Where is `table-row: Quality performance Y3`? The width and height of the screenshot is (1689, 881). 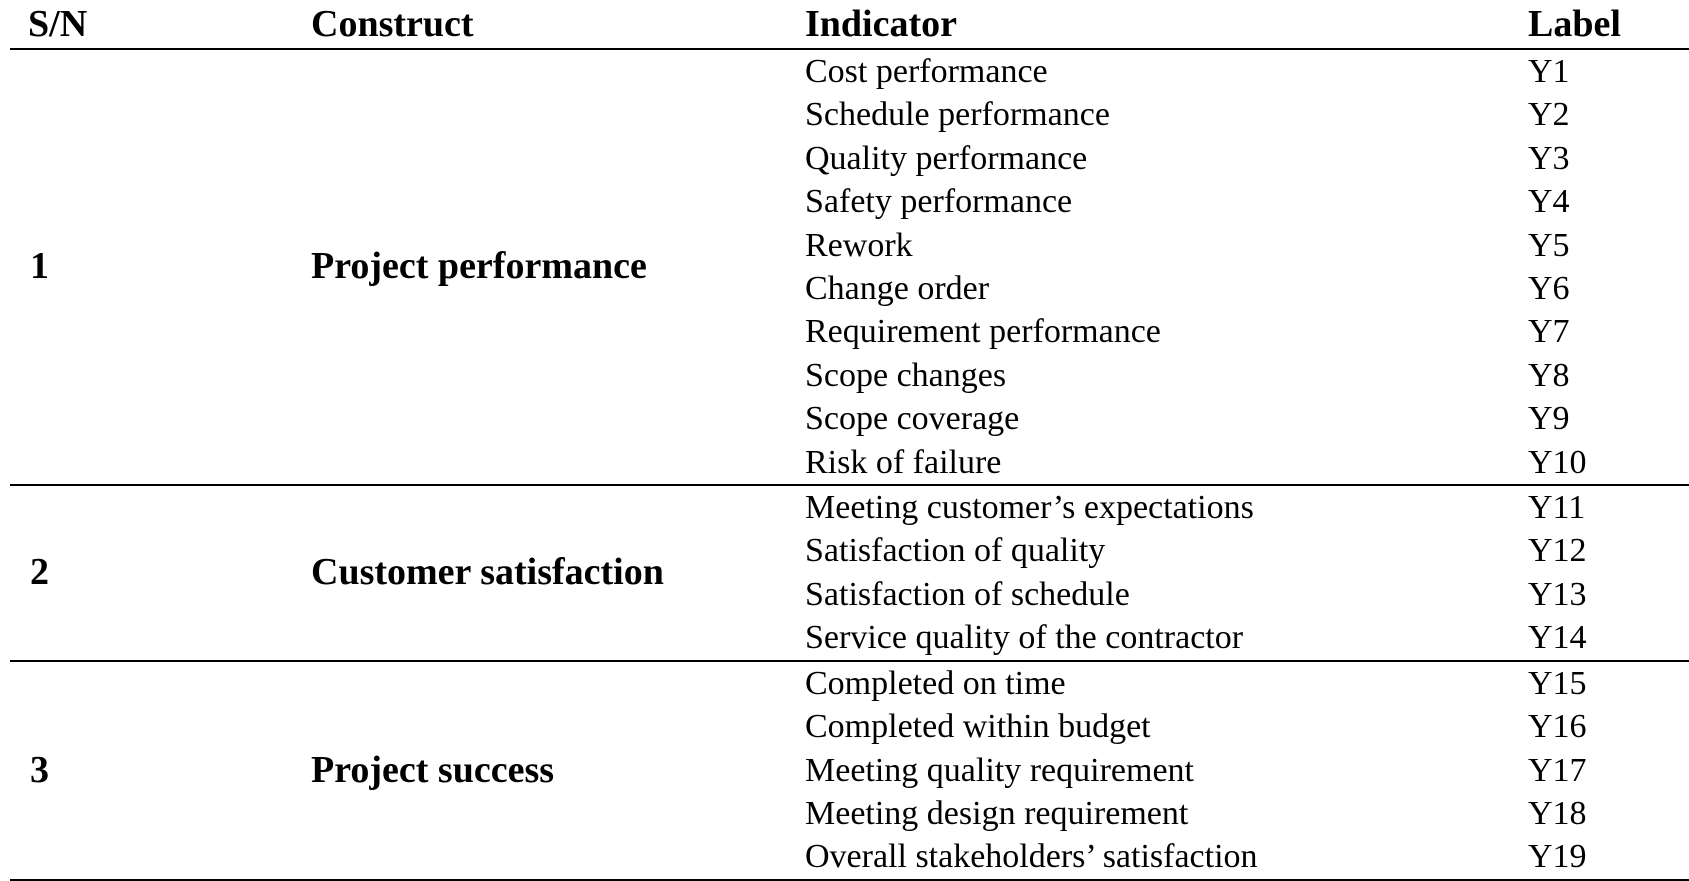 table-row: Quality performance Y3 is located at coordinates (849, 158).